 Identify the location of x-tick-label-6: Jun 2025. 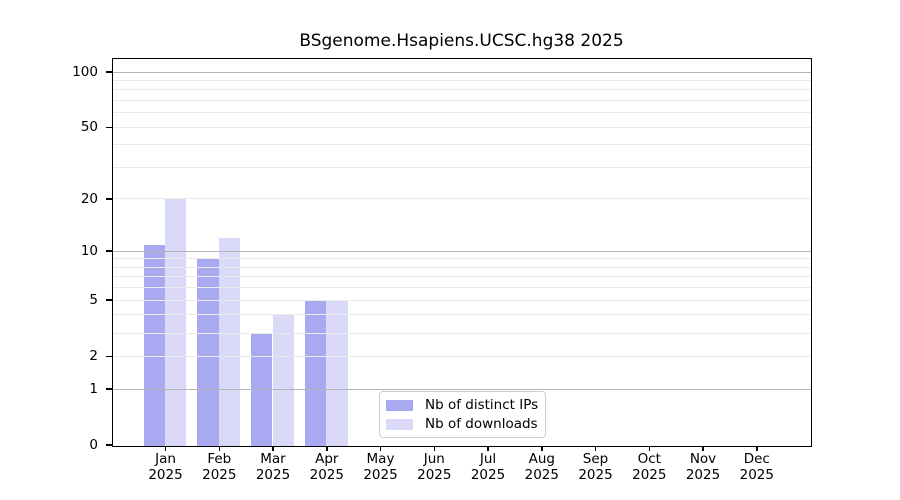
(434, 467).